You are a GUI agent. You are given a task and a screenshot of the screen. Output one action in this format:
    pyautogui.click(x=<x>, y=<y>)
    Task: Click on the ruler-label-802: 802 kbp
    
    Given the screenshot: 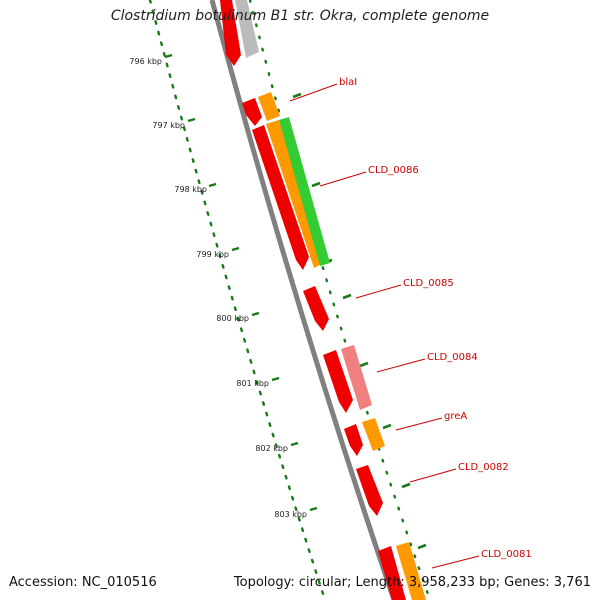 What is the action you would take?
    pyautogui.click(x=271, y=448)
    